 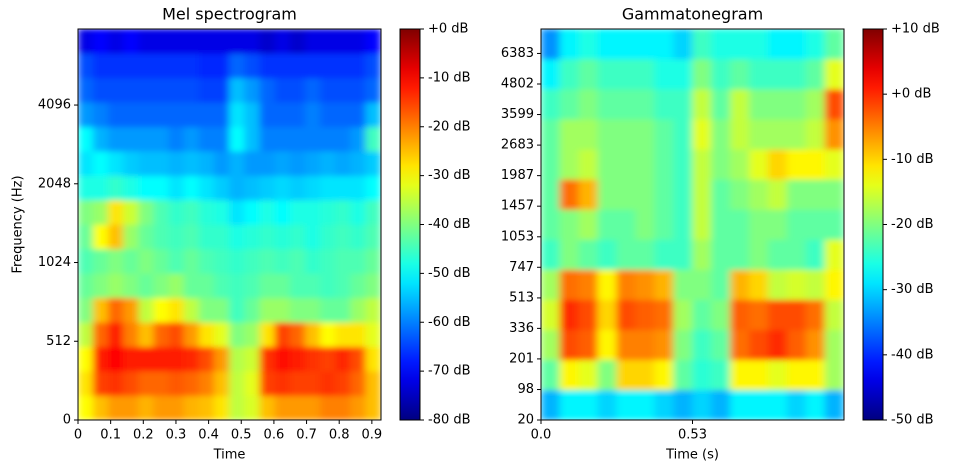 What do you see at coordinates (517, 83) in the screenshot?
I see `y-tick-label: 4802` at bounding box center [517, 83].